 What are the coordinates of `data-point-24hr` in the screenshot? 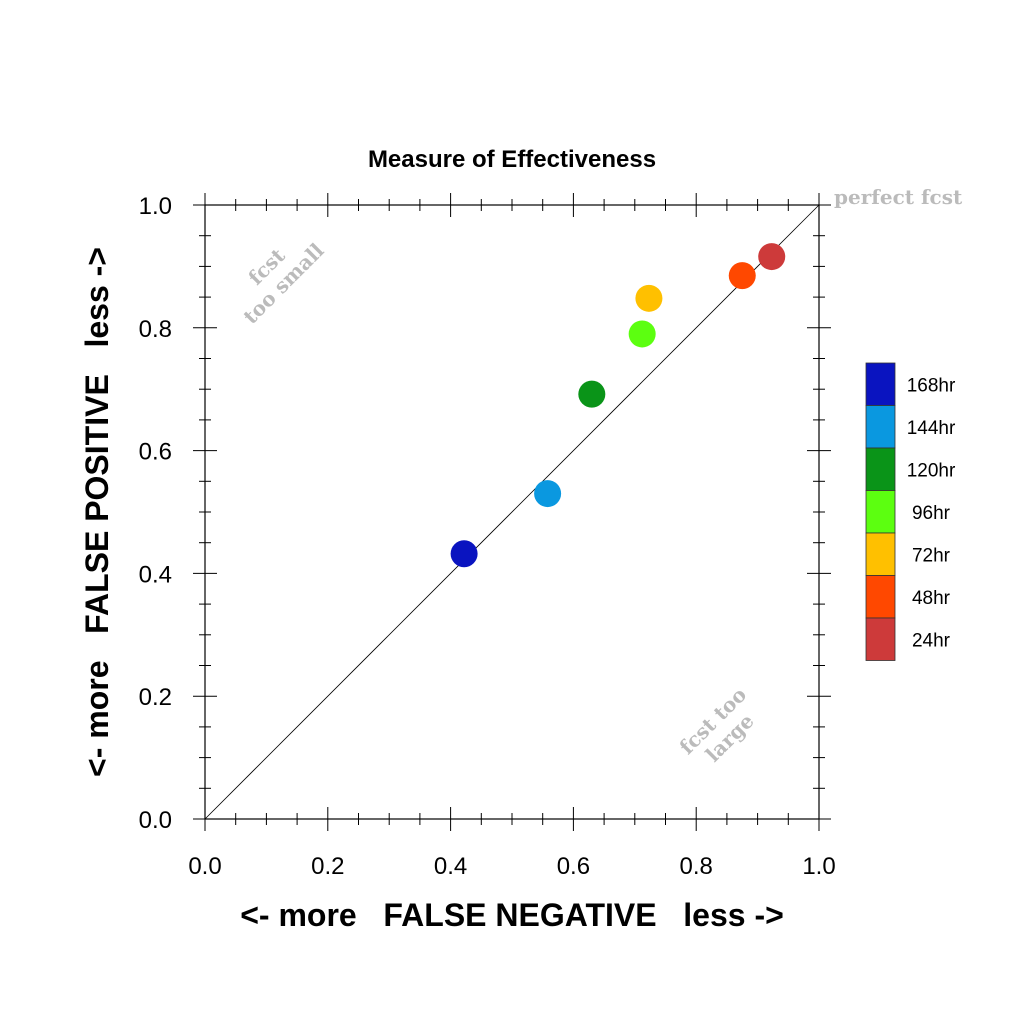 It's located at (772, 257).